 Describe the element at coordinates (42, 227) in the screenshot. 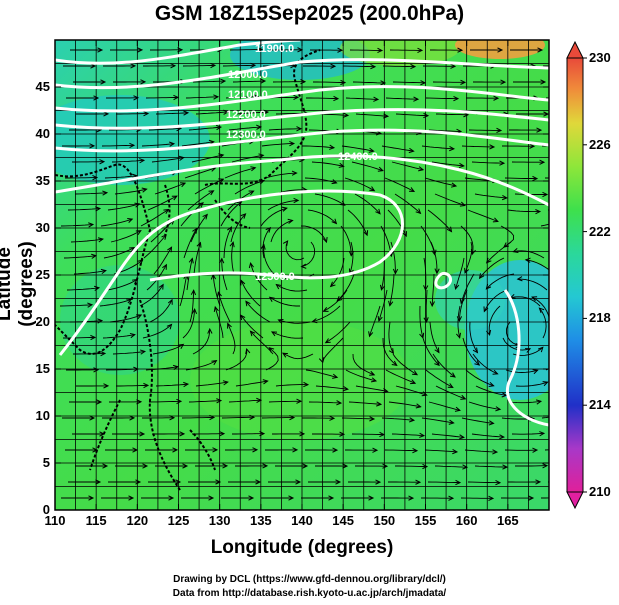

I see `y-tick-label: 30` at that location.